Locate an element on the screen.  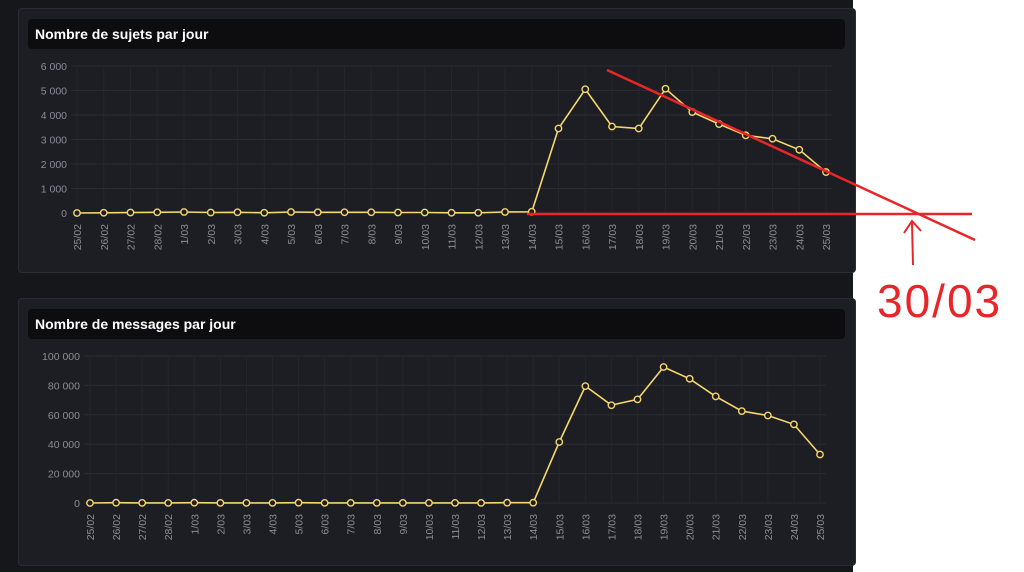
x-tick-label: 11/03 is located at coordinates (456, 527).